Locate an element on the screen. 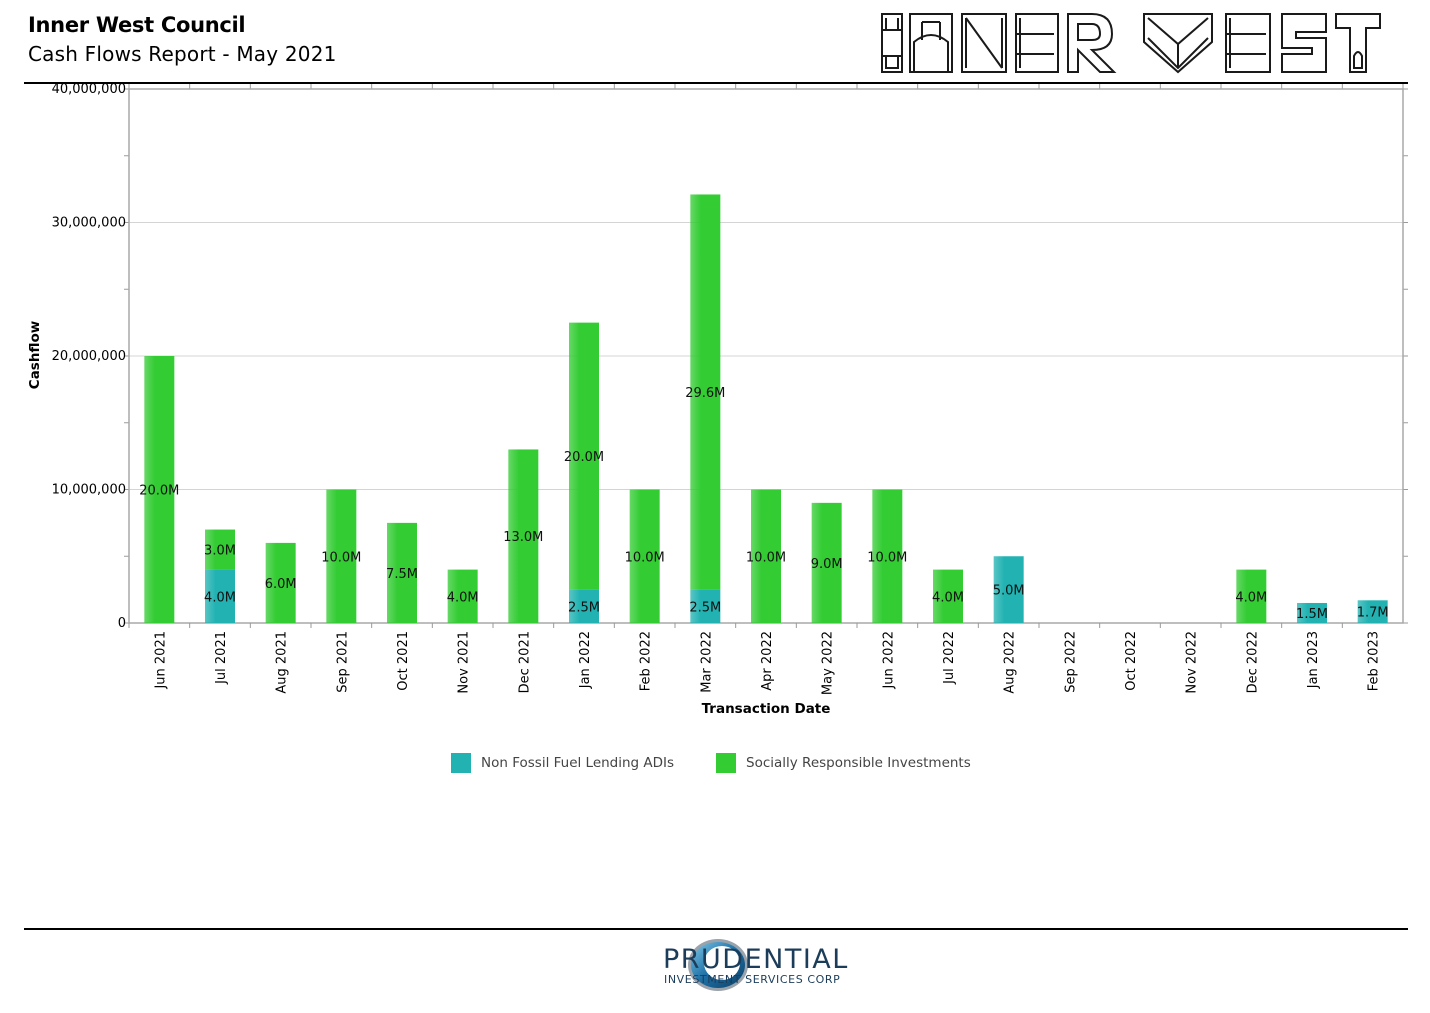 This screenshot has width=1430, height=1013. x-tick-label: Sep 2021 is located at coordinates (342, 662).